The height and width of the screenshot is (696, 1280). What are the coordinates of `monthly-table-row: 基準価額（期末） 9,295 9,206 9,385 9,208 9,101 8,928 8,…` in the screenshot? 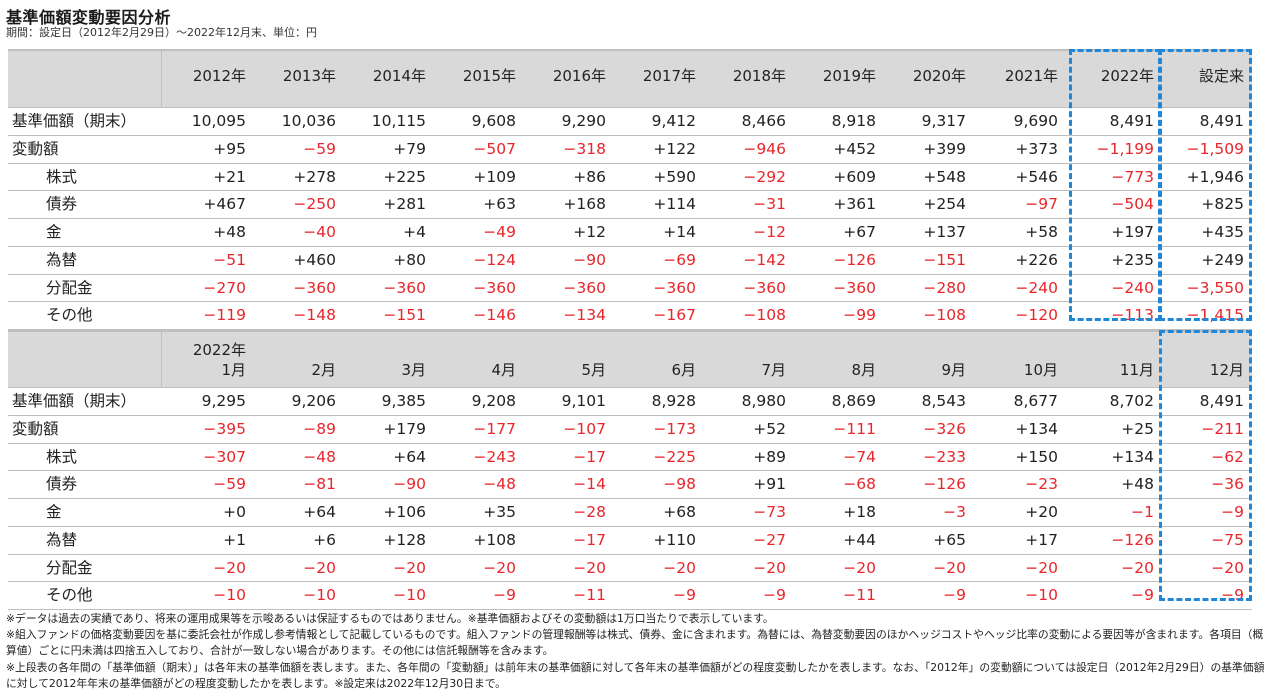 It's located at (630, 402).